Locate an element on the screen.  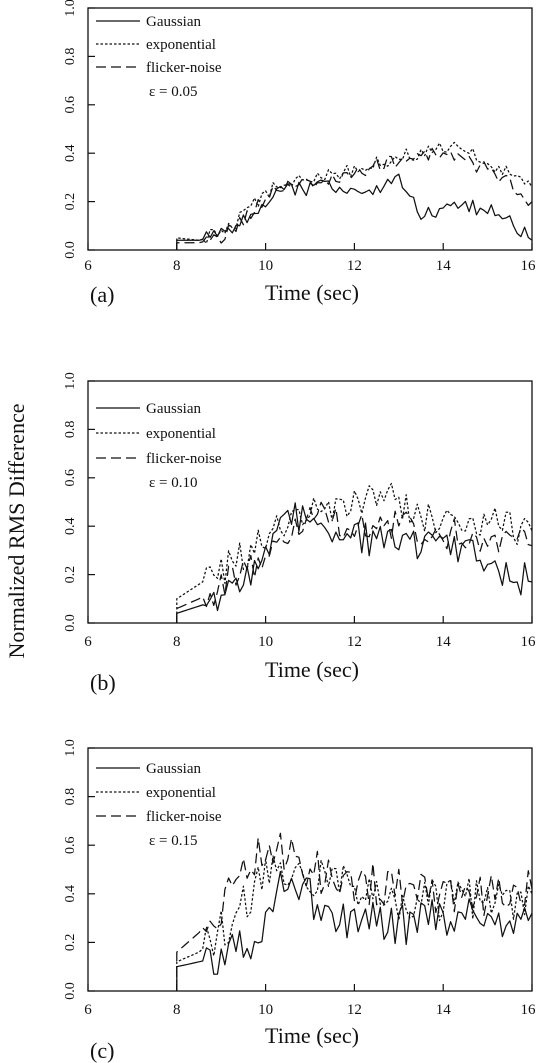
y-ticks-b: 0.0 0.2 0.4 0.6 0.8 1.0 is located at coordinates (79, 502).